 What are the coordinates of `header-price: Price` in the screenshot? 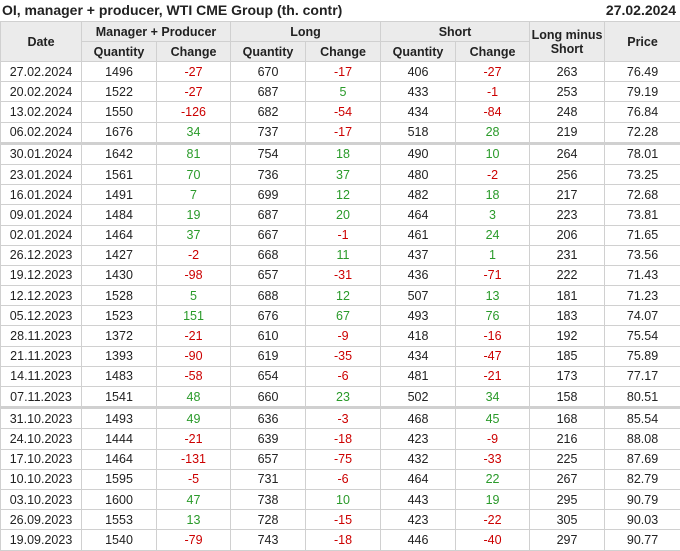 It's located at (642, 42).